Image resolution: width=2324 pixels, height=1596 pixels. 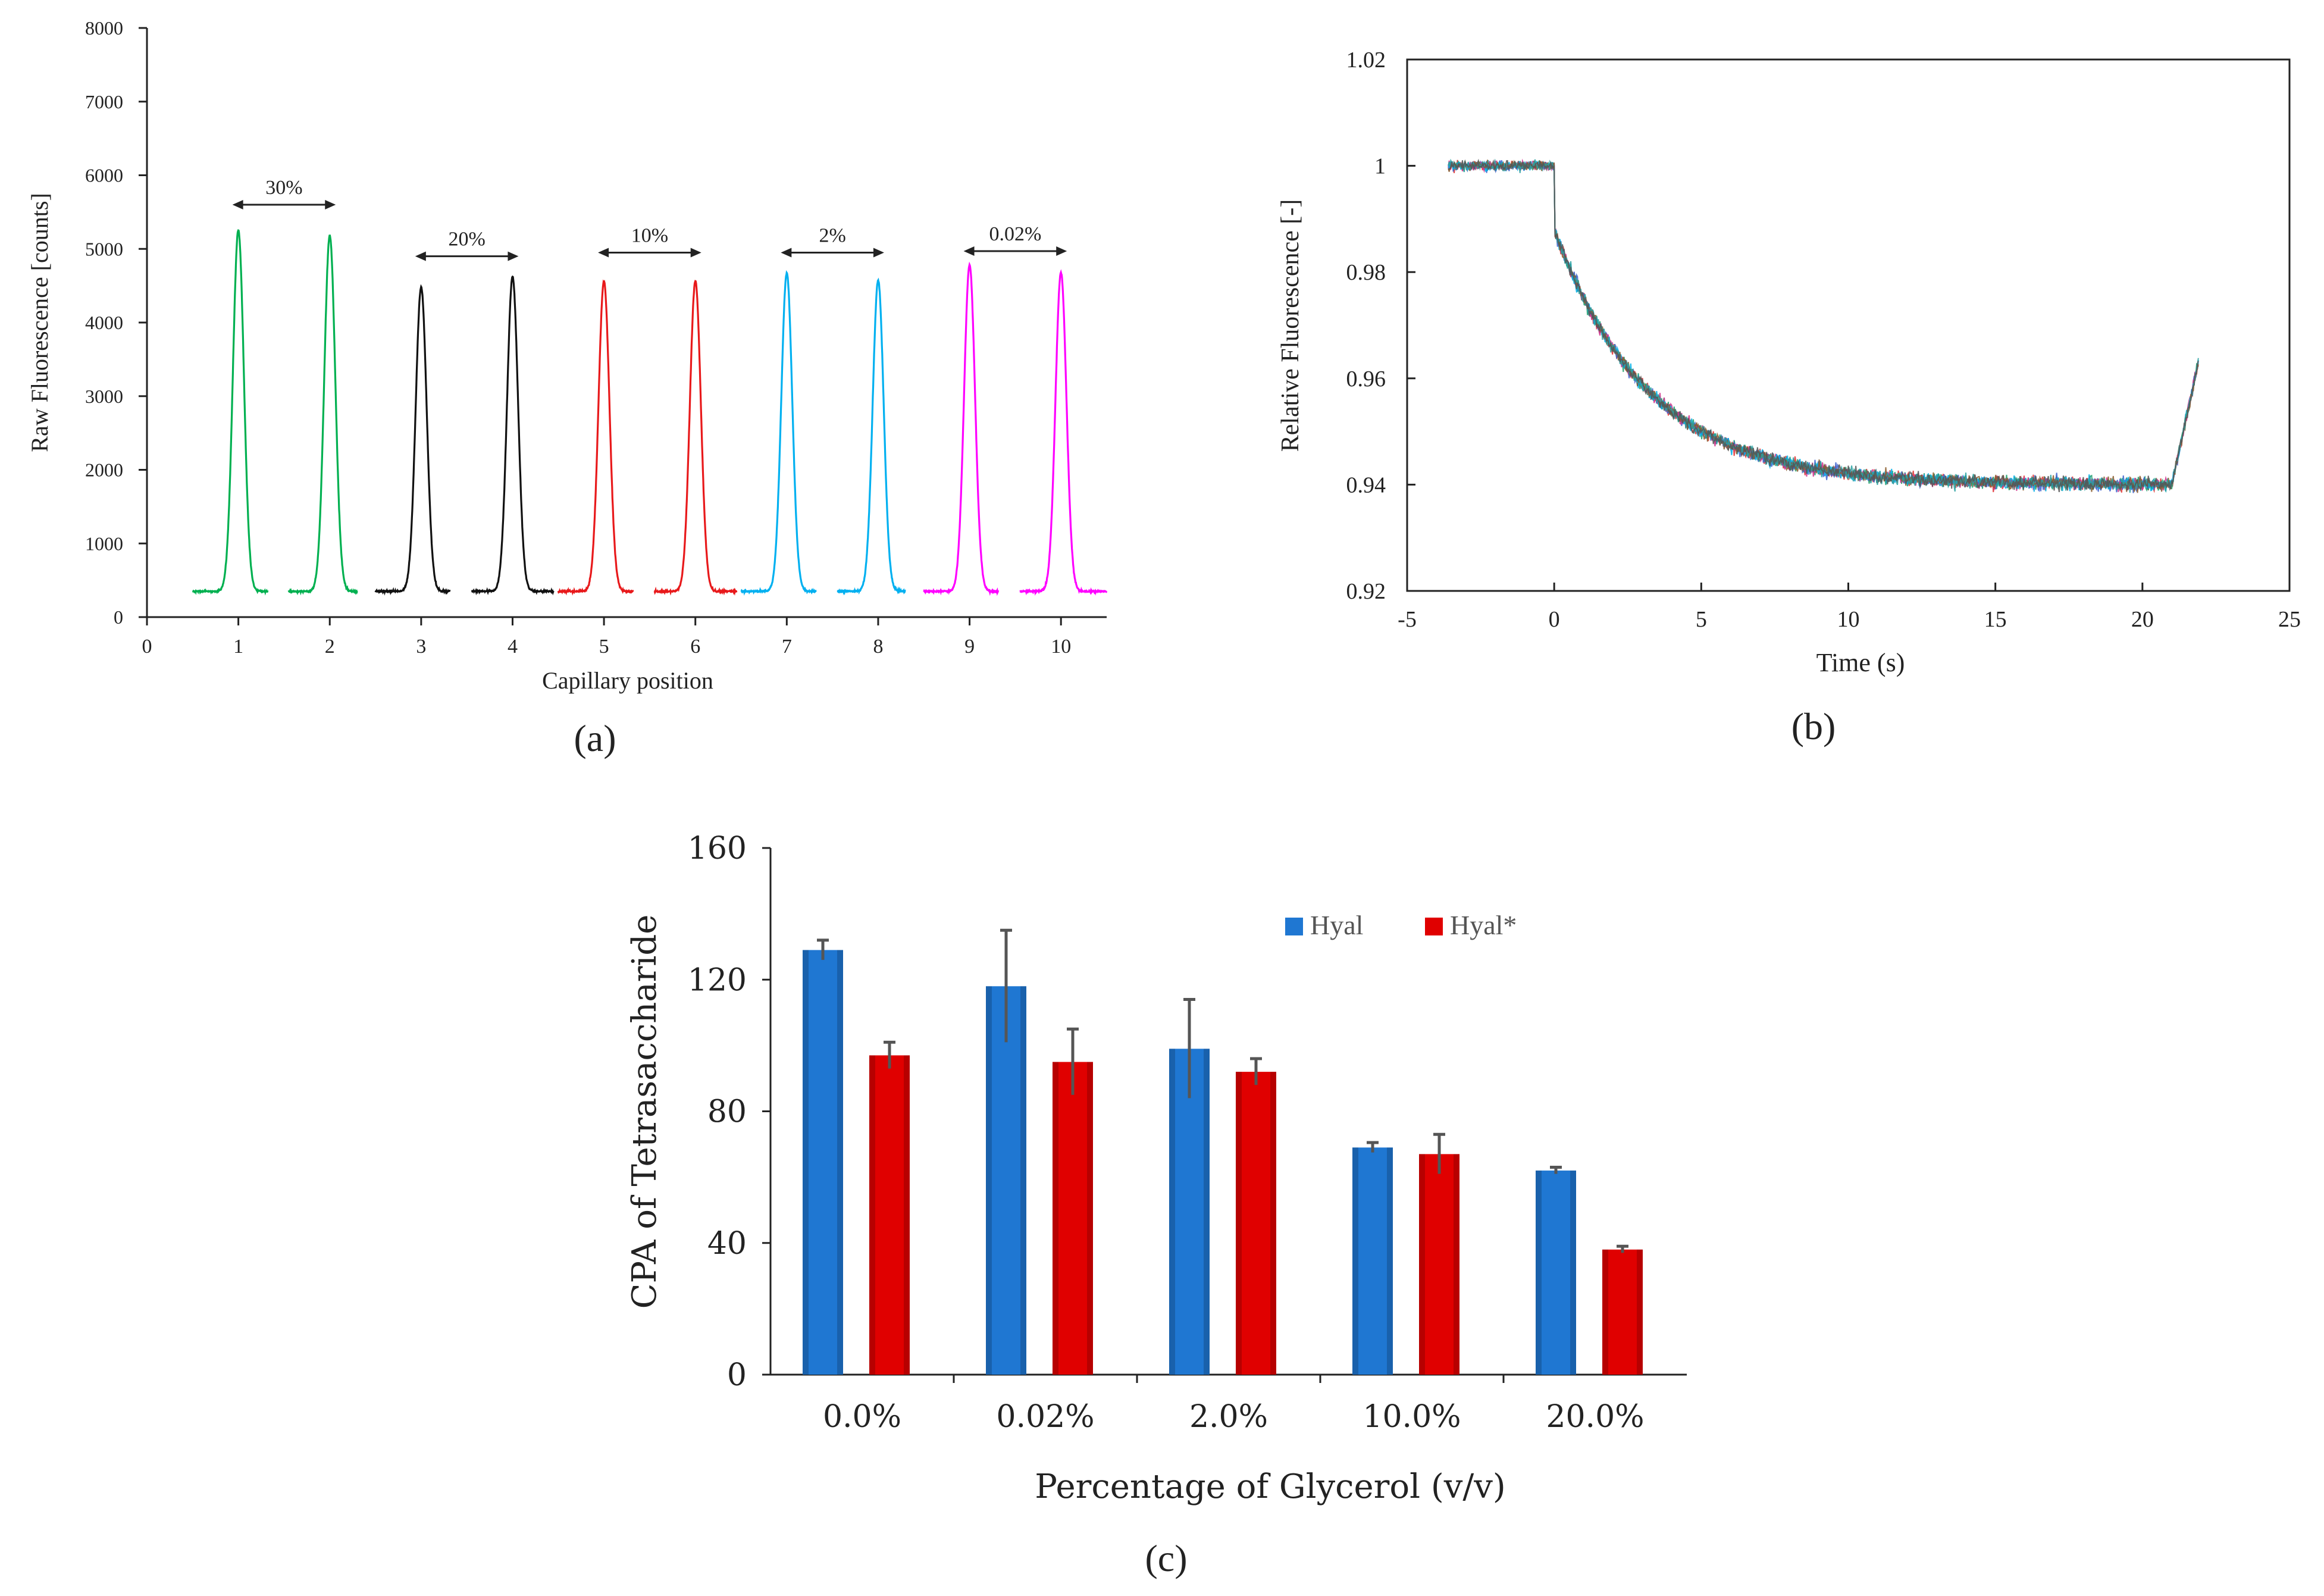 What do you see at coordinates (1223, 1151) in the screenshot?
I see `panel-c-bars` at bounding box center [1223, 1151].